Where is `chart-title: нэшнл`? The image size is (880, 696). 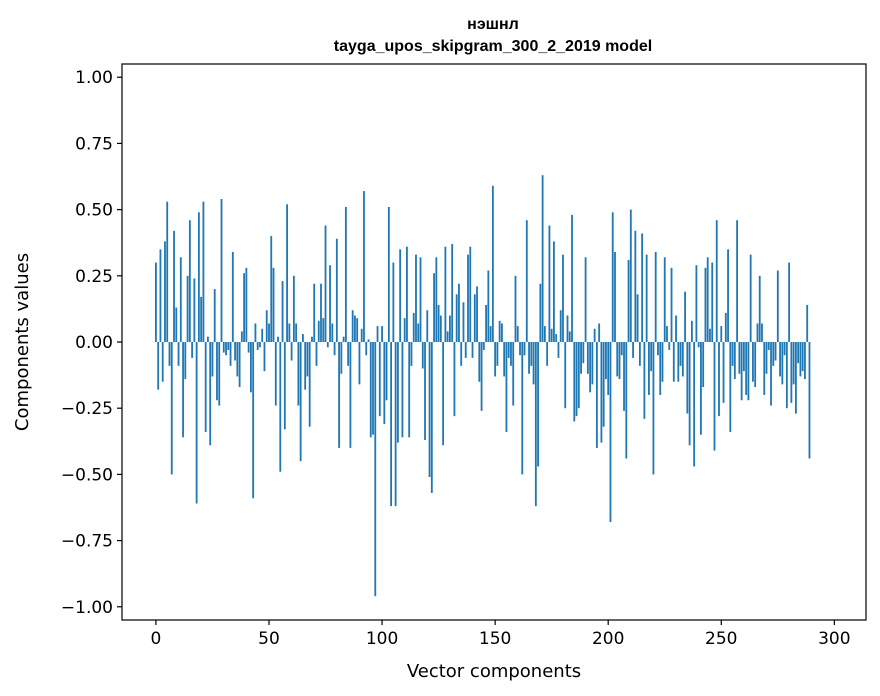 chart-title: нэшнл is located at coordinates (493, 24).